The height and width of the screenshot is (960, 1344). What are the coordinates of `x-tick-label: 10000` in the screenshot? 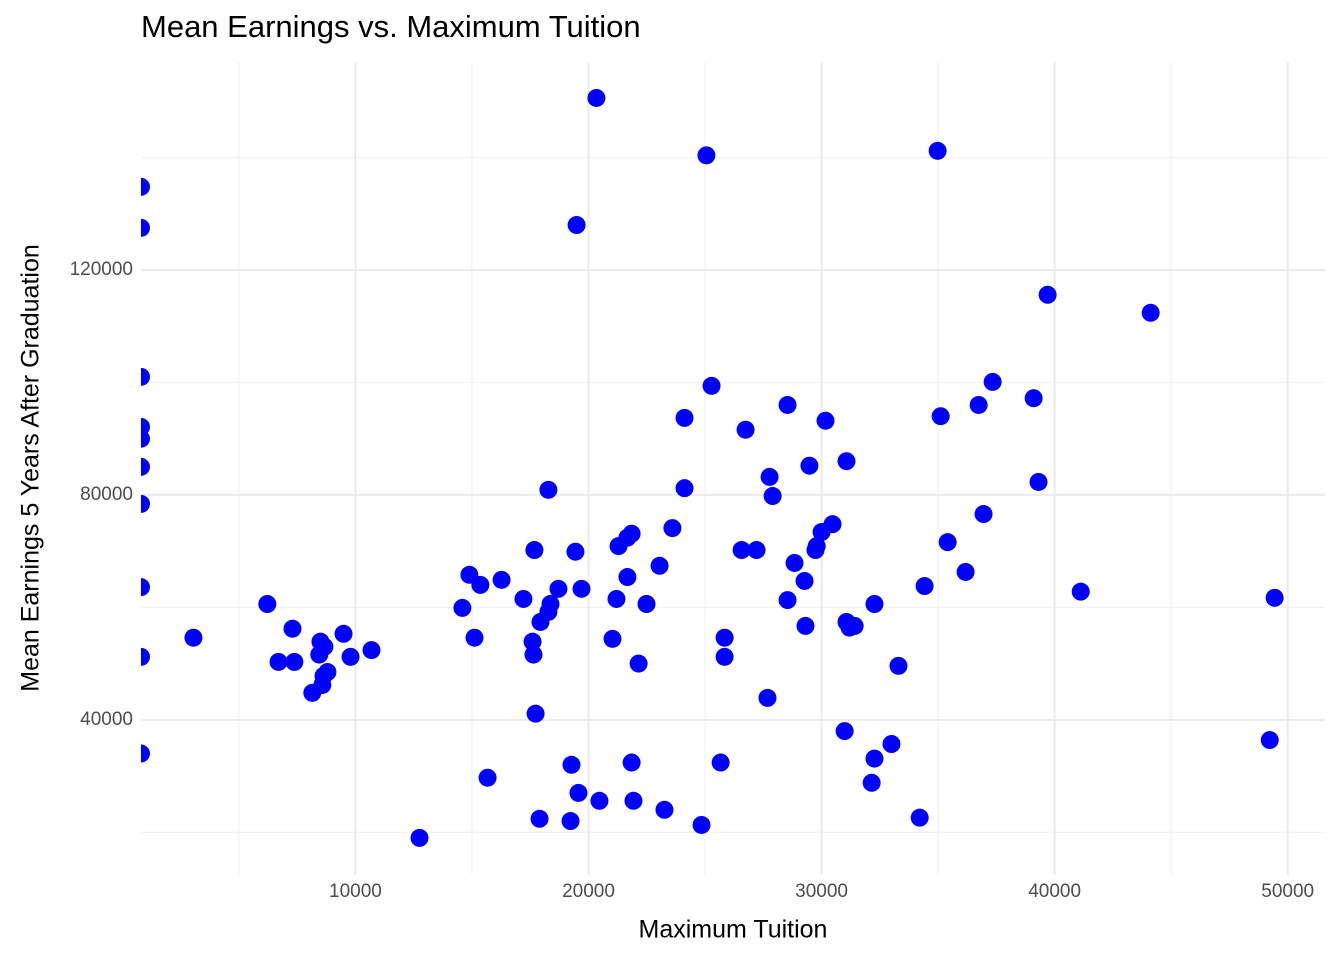 It's located at (355, 891).